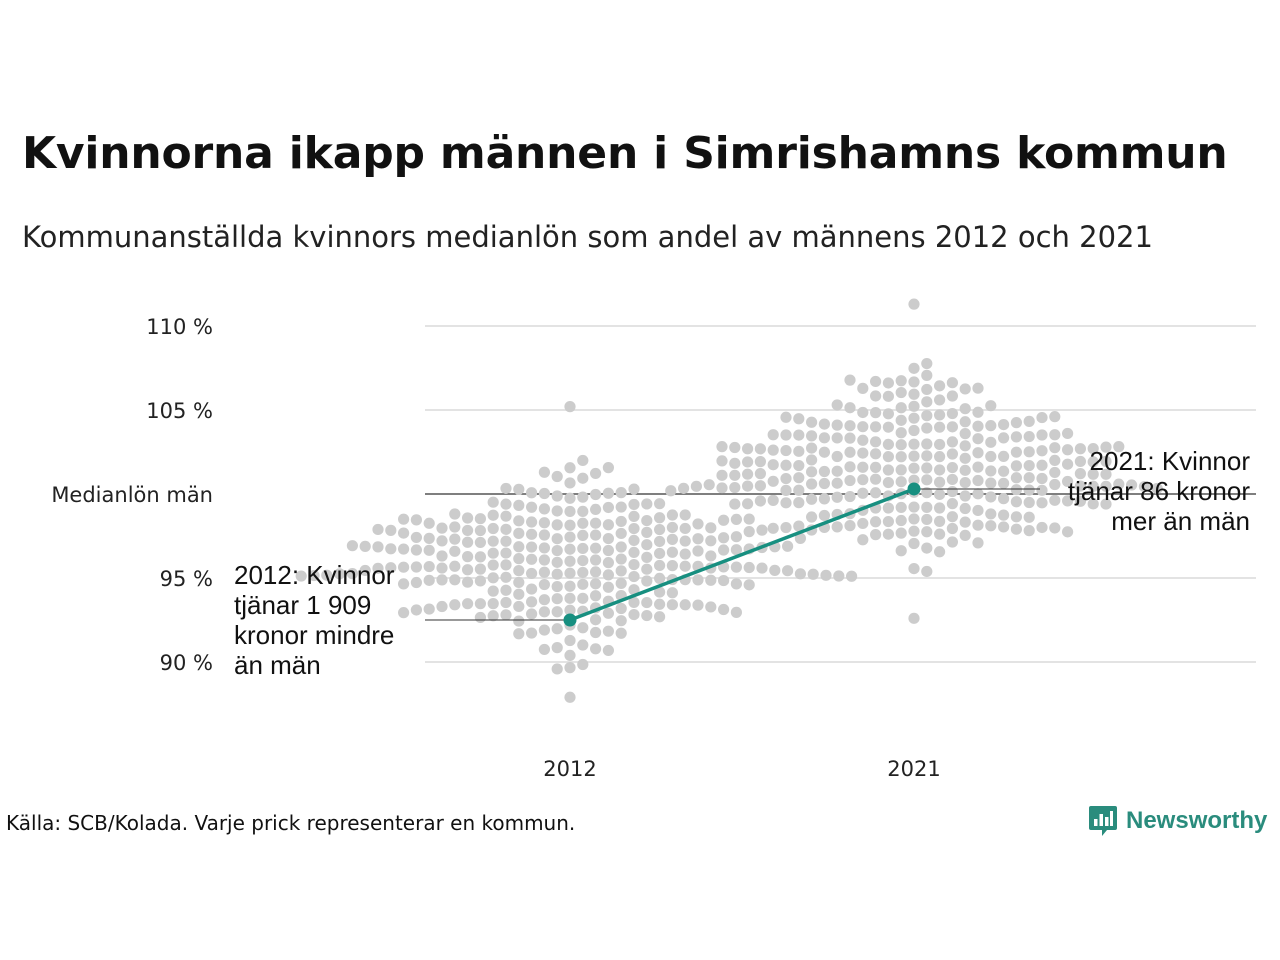 The width and height of the screenshot is (1280, 960). I want to click on newsworthy-logo: Newsworthy, so click(1177, 821).